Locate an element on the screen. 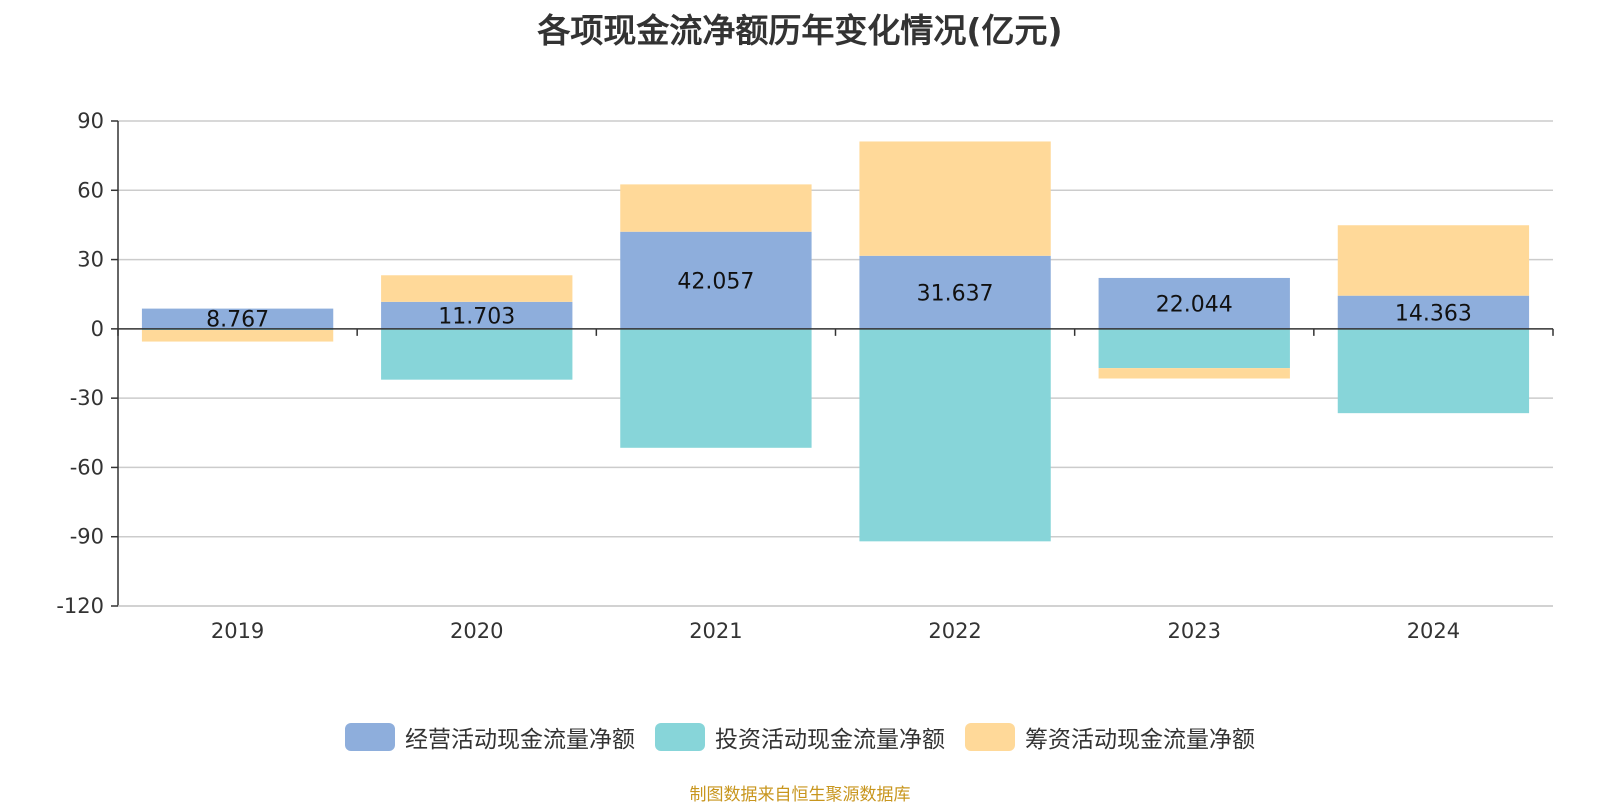  data-label: 11.703 is located at coordinates (476, 316).